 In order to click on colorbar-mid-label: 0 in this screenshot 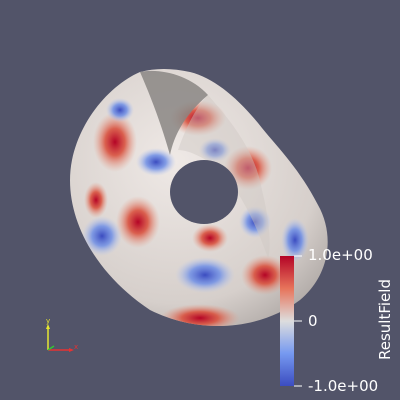, I will do `click(313, 321)`.